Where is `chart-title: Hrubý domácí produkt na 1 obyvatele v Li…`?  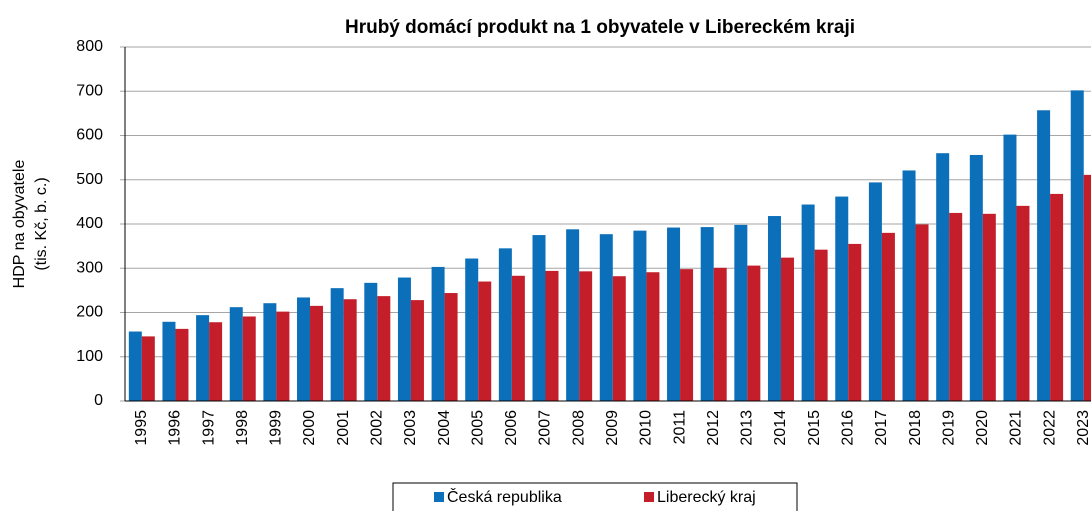 chart-title: Hrubý domácí produkt na 1 obyvatele v Li… is located at coordinates (600, 27).